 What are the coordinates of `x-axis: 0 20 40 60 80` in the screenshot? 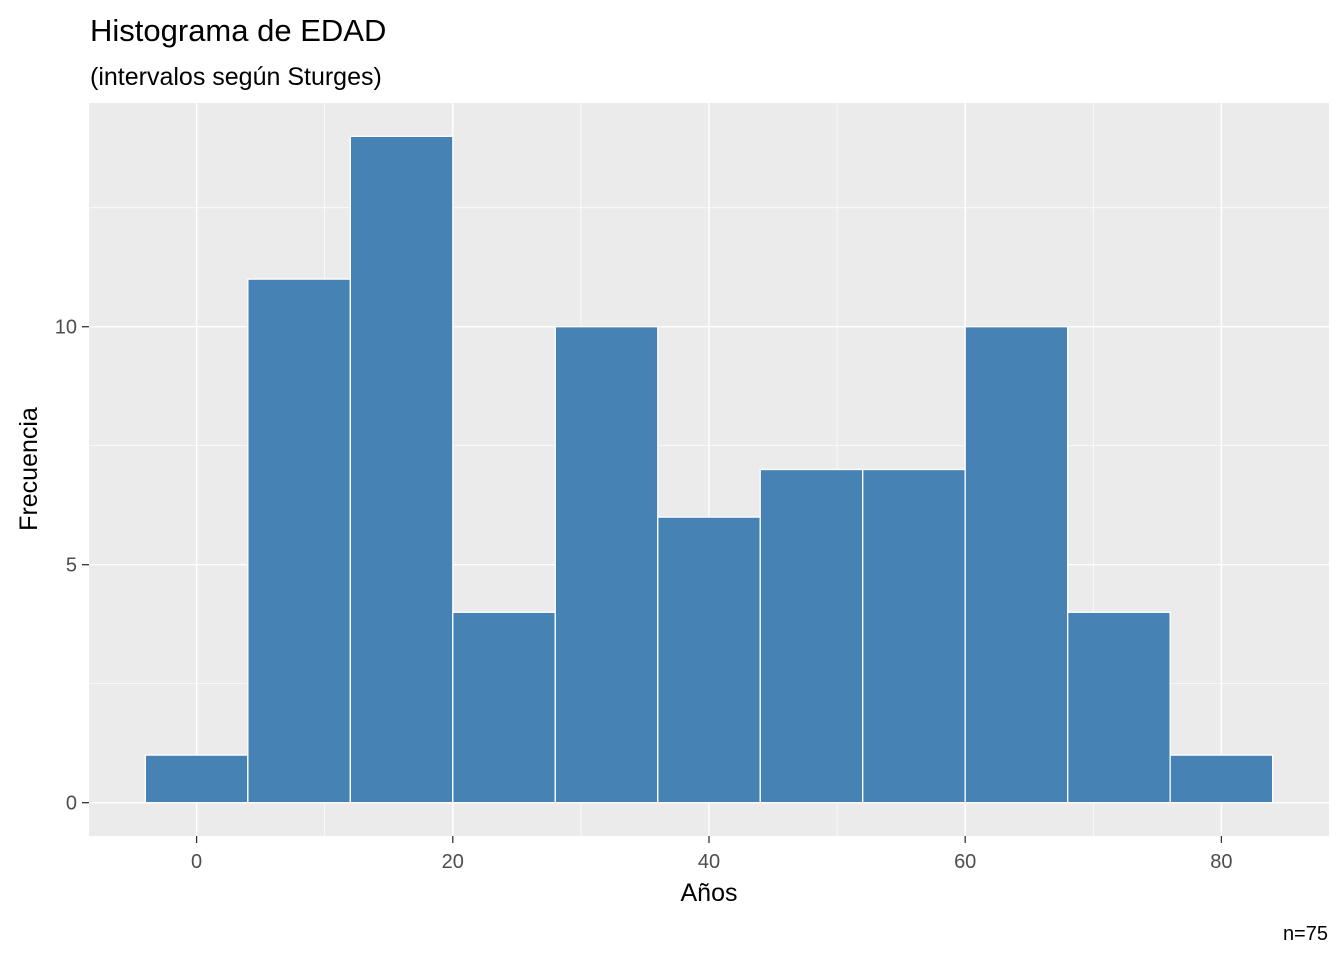 It's located at (712, 854).